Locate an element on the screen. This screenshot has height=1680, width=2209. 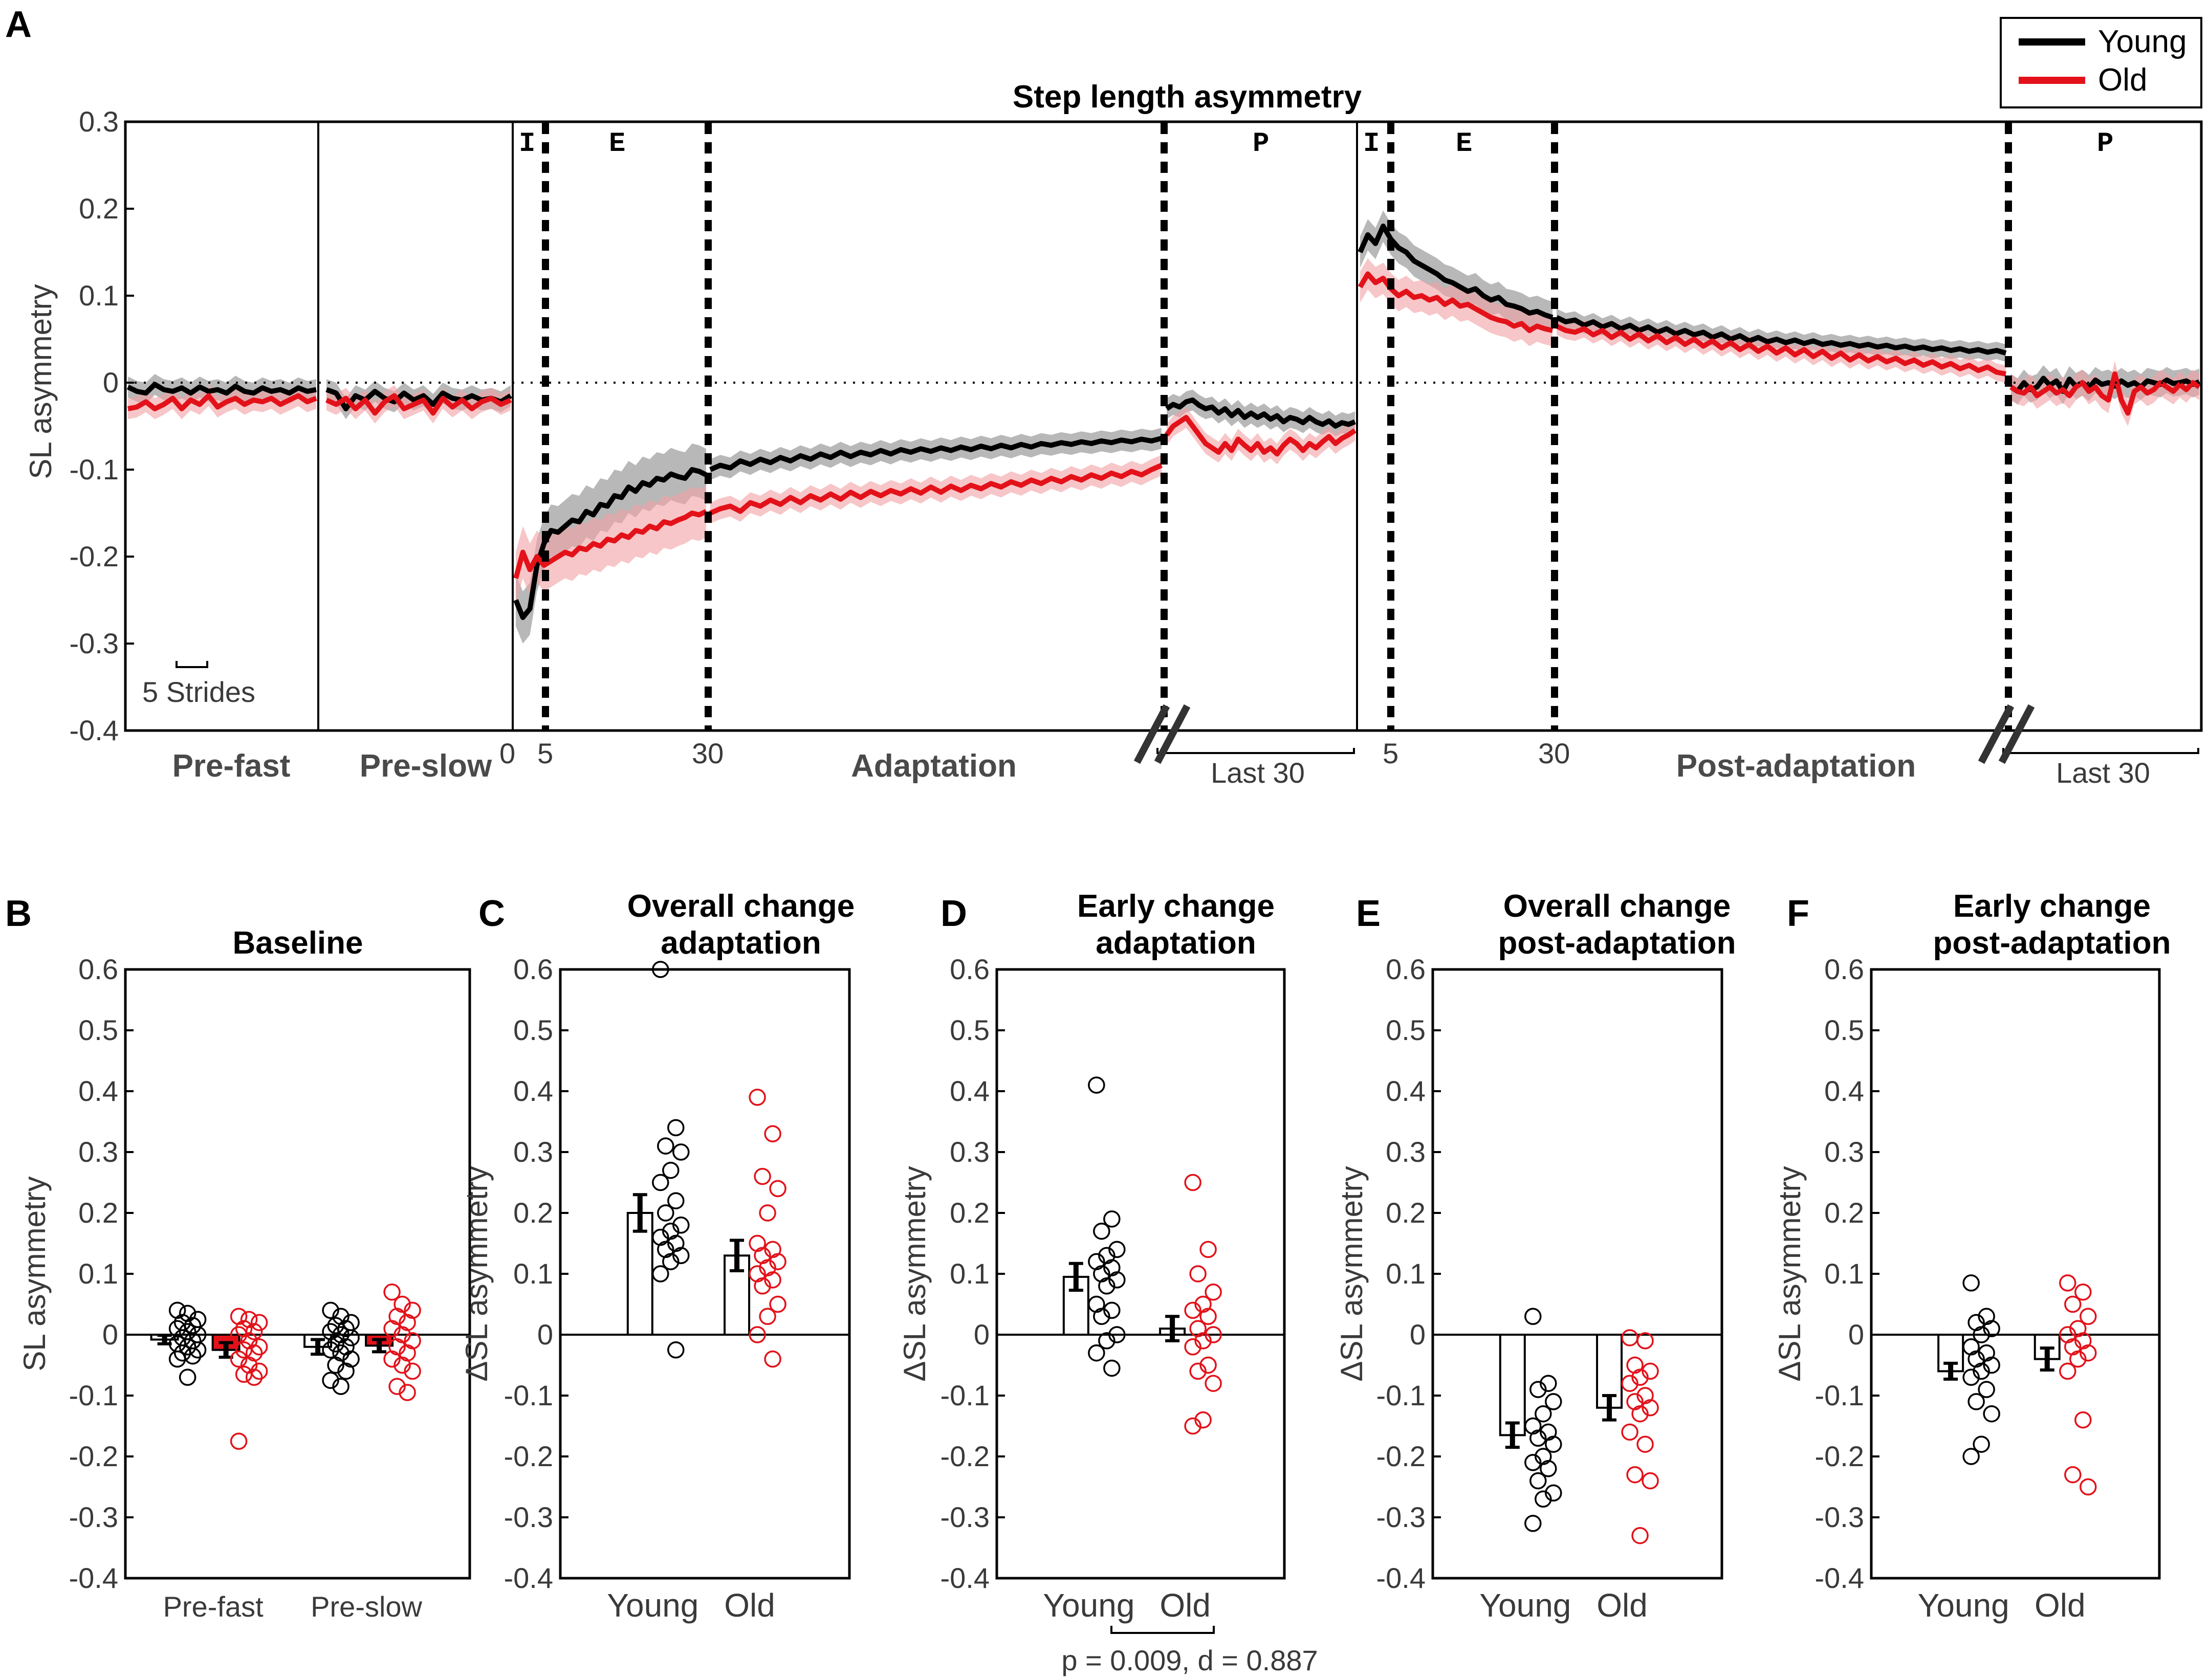
panel-c-ytick: 0.1 is located at coordinates (533, 1273).